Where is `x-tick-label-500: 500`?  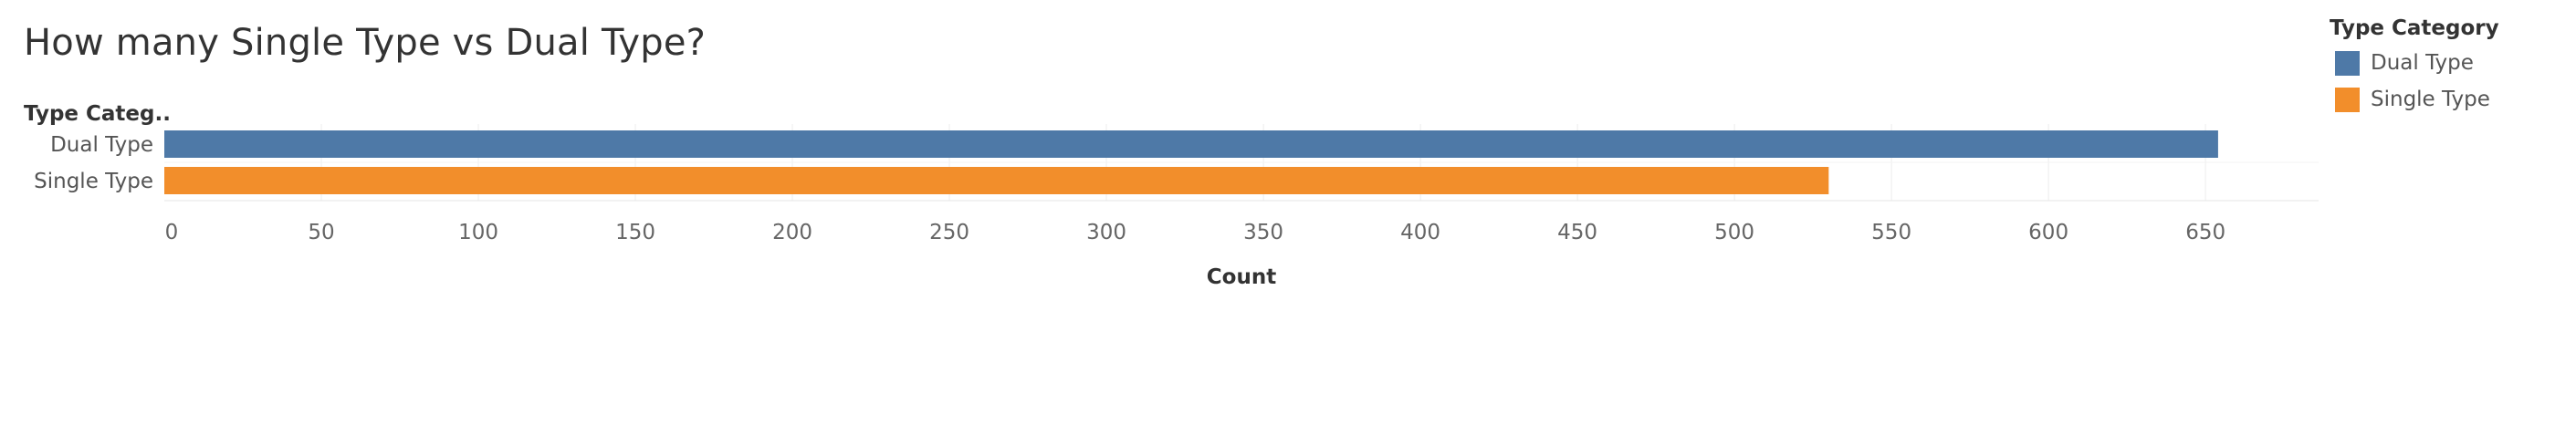
x-tick-label-500: 500 is located at coordinates (1734, 232).